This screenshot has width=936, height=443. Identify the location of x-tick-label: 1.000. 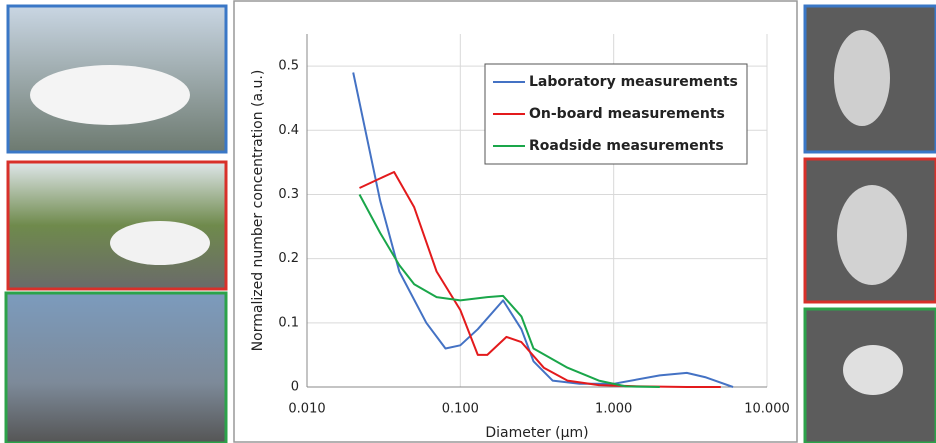
(613, 409).